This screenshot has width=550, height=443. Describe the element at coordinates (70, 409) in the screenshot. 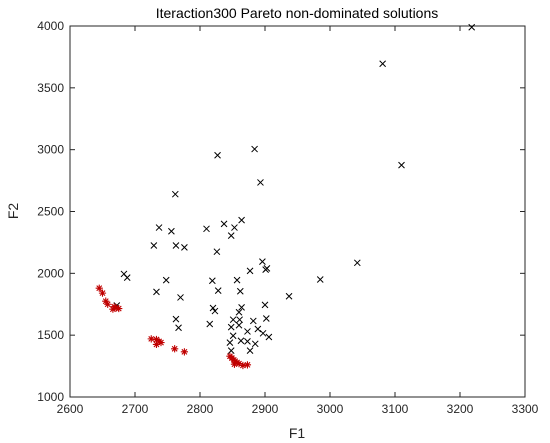

I see `x-tick-label: 2600` at that location.